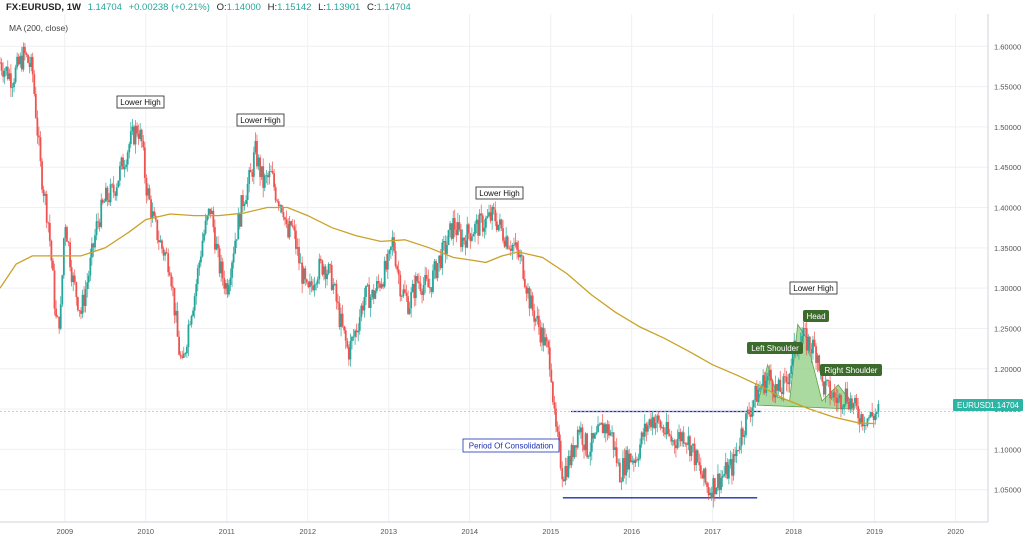  I want to click on x-tick-label: 2020, so click(955, 531).